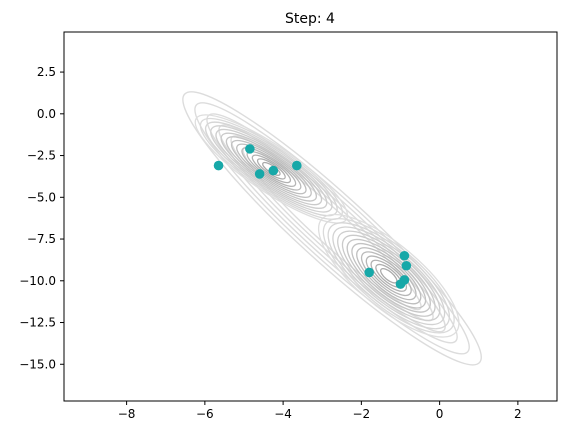  I want to click on y-tick-label: −10.0, so click(37, 281).